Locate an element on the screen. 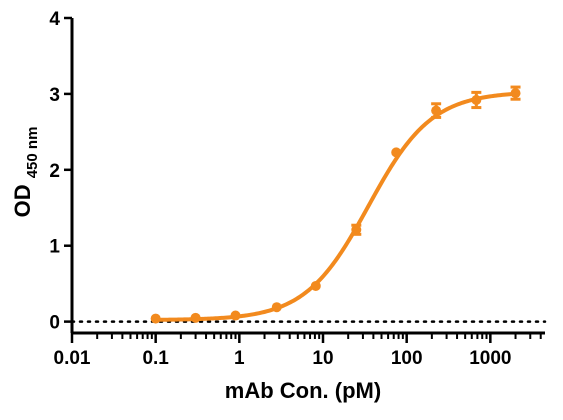 The image size is (563, 420). x-axis-title: mAb Con. (pM) is located at coordinates (303, 390).